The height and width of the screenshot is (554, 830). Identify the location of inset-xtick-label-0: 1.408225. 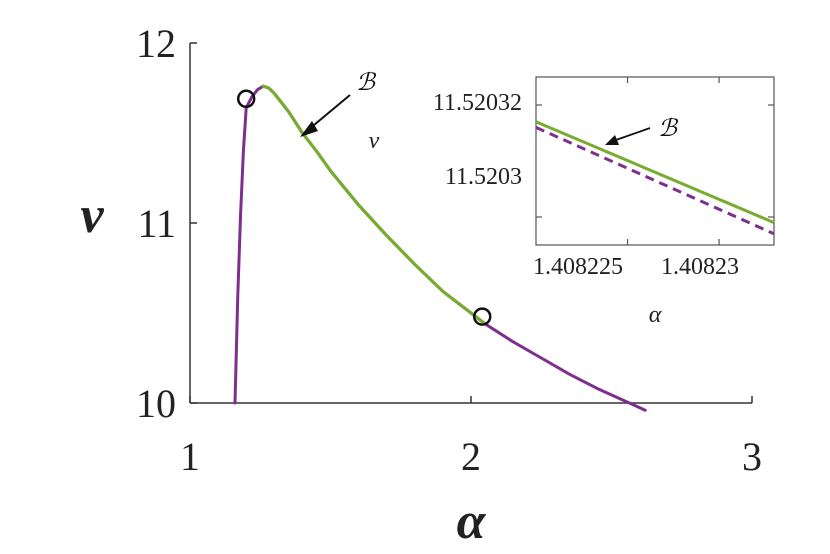
(578, 267).